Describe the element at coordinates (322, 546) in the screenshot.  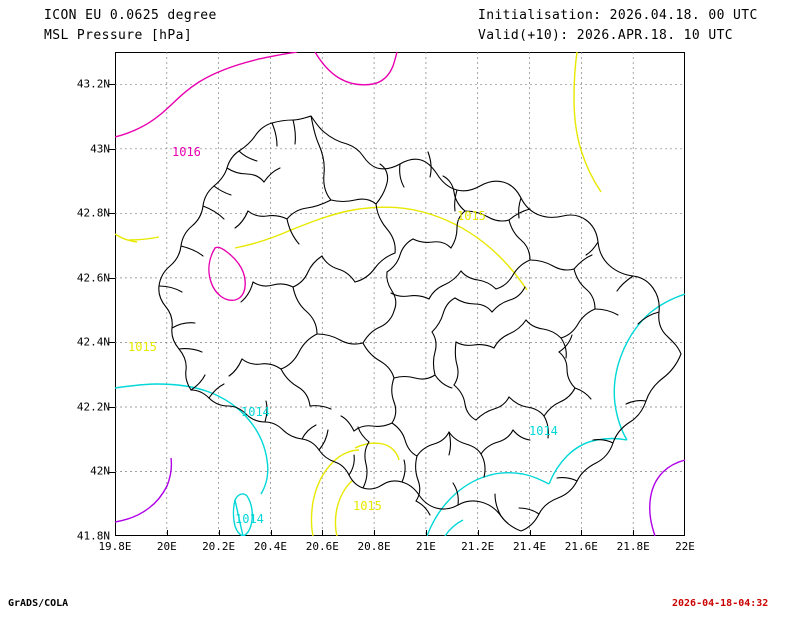
I see `x-axis-tick-label: 20.6E` at that location.